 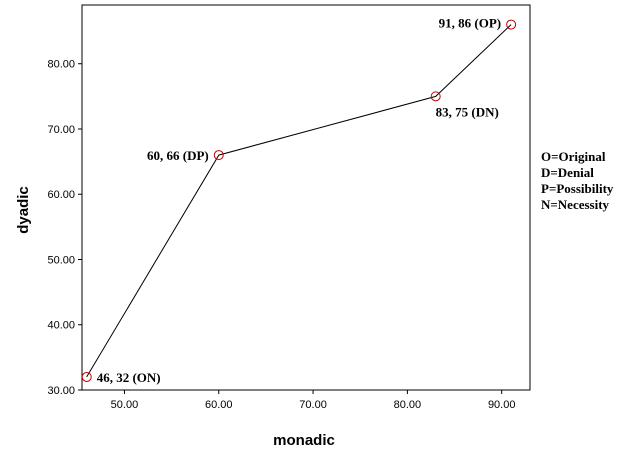 I want to click on y-tick-label: 40.00, so click(x=61, y=326).